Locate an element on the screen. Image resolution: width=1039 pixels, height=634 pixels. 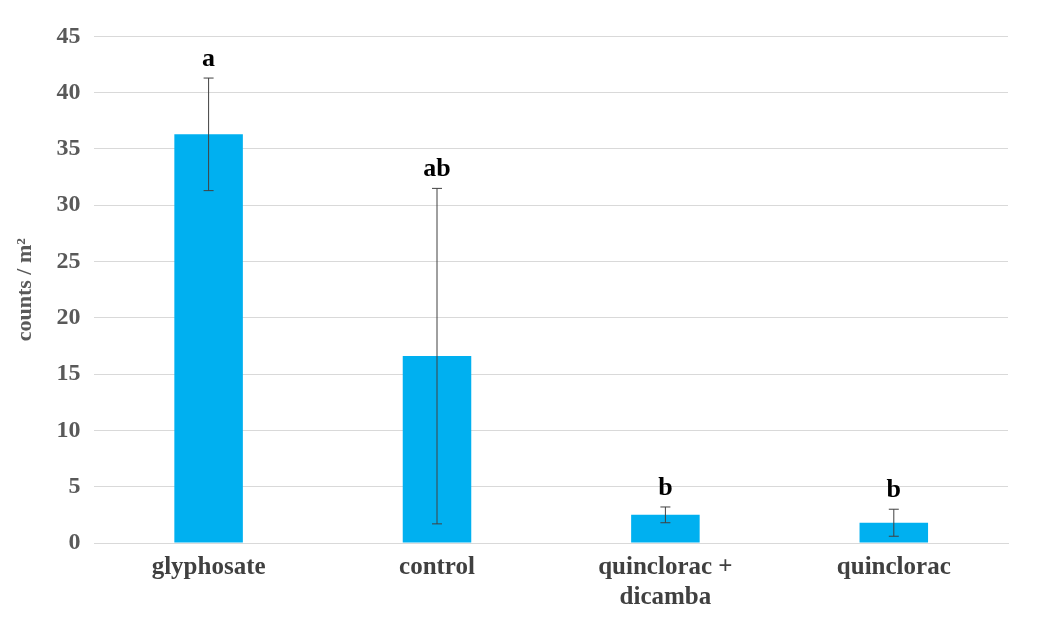
y-tick-label: 15 is located at coordinates (68, 372).